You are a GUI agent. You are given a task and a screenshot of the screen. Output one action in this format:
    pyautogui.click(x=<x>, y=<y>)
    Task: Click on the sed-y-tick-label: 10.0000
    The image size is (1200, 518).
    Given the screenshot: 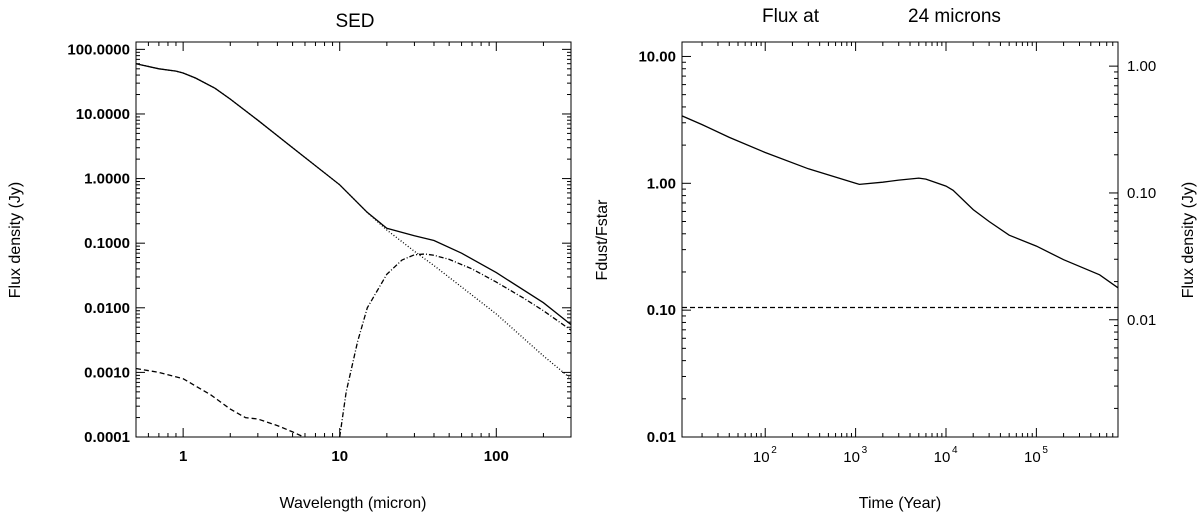 What is the action you would take?
    pyautogui.click(x=103, y=114)
    